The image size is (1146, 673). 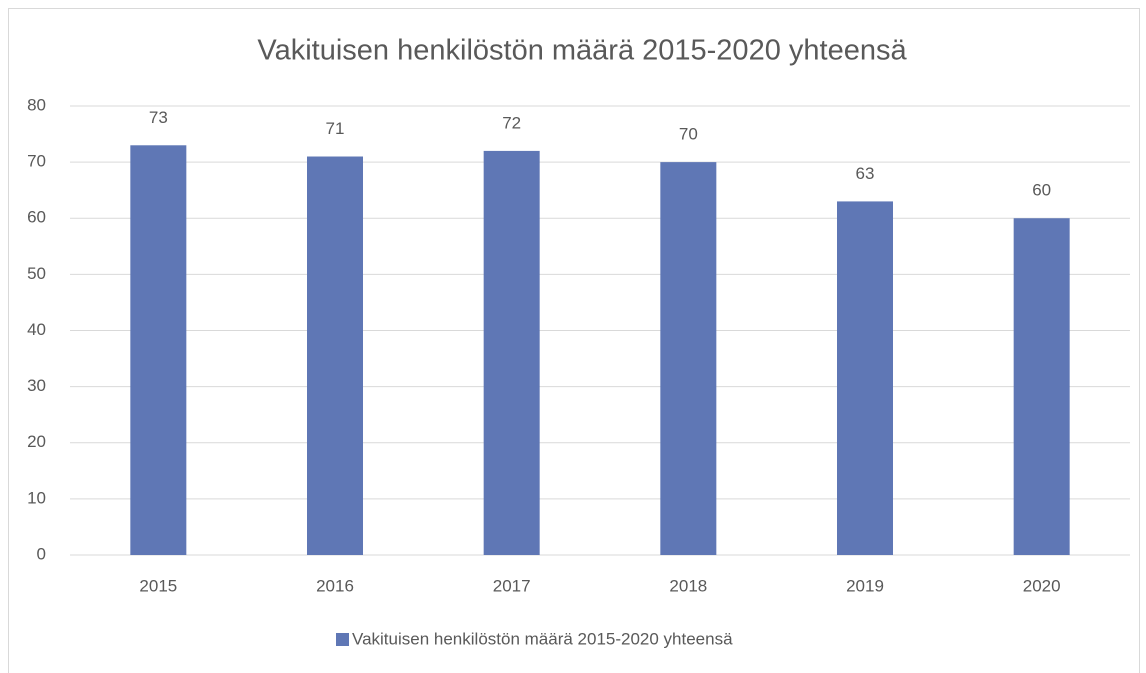 What do you see at coordinates (36, 161) in the screenshot?
I see `y-tick-label: 70` at bounding box center [36, 161].